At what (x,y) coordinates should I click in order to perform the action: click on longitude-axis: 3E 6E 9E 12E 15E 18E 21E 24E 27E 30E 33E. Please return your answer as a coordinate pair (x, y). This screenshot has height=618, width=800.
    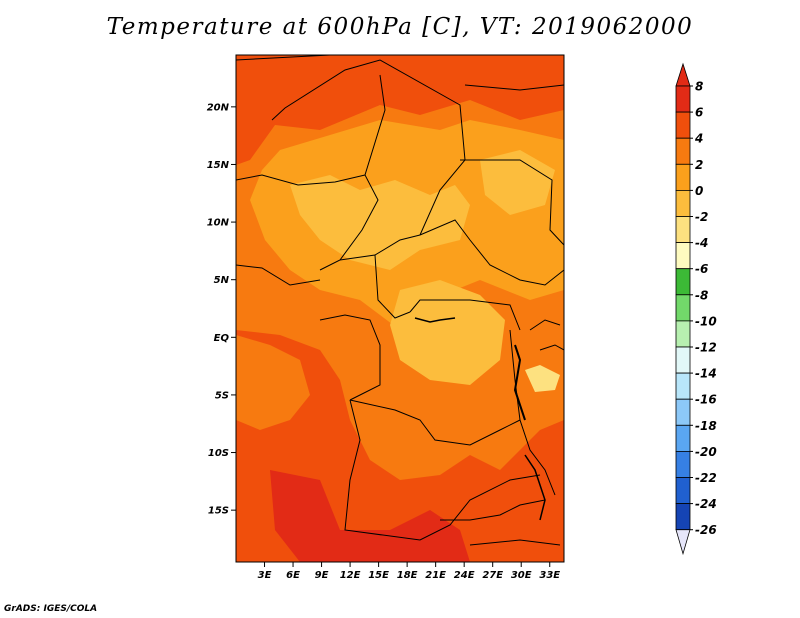
    Looking at the image, I should click on (409, 571).